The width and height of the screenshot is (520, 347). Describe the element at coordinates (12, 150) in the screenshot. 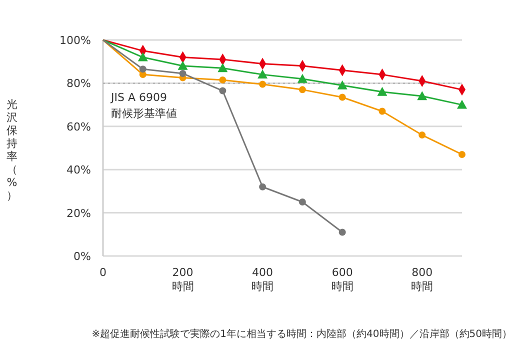

I see `y-axis-title: 光沢保持率（%）` at that location.